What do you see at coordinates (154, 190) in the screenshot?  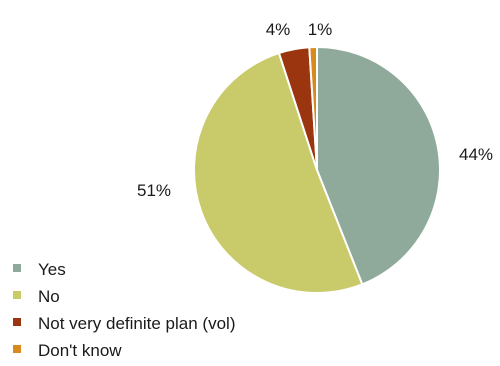 I see `slice-label-no: 51%` at bounding box center [154, 190].